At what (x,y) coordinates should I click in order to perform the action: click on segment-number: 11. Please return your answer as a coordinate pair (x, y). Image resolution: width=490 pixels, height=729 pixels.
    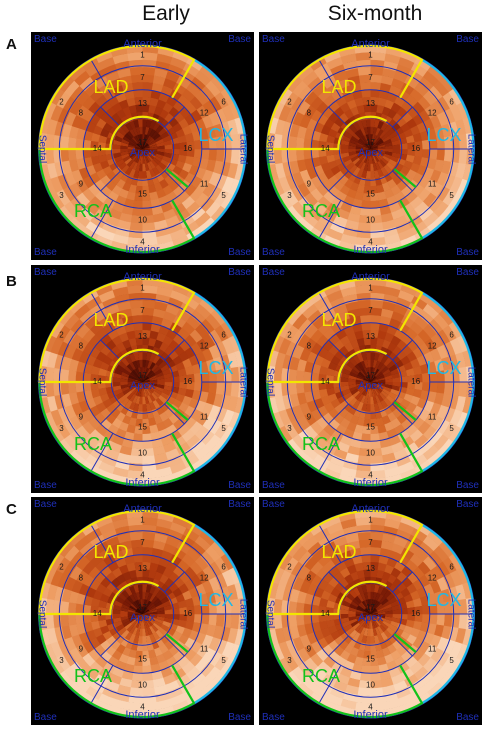
    Looking at the image, I should click on (432, 184).